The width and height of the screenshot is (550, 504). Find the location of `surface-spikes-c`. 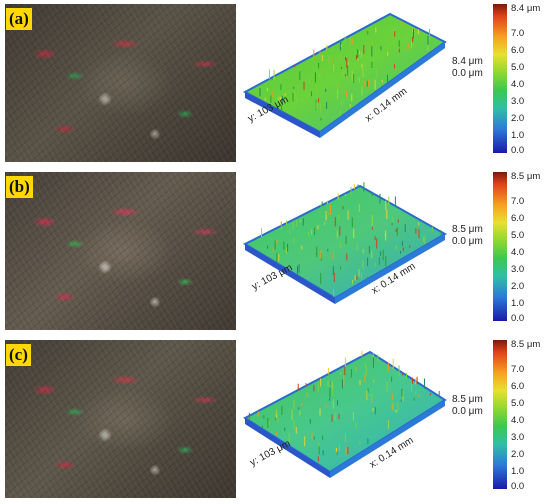

surface-spikes-c is located at coordinates (344, 406).